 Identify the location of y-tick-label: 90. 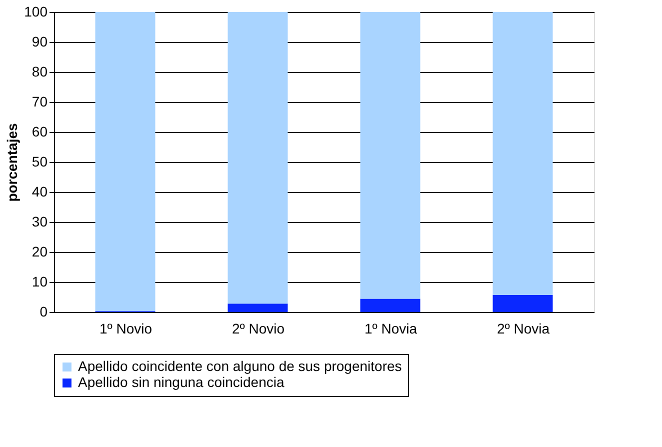
(40, 42).